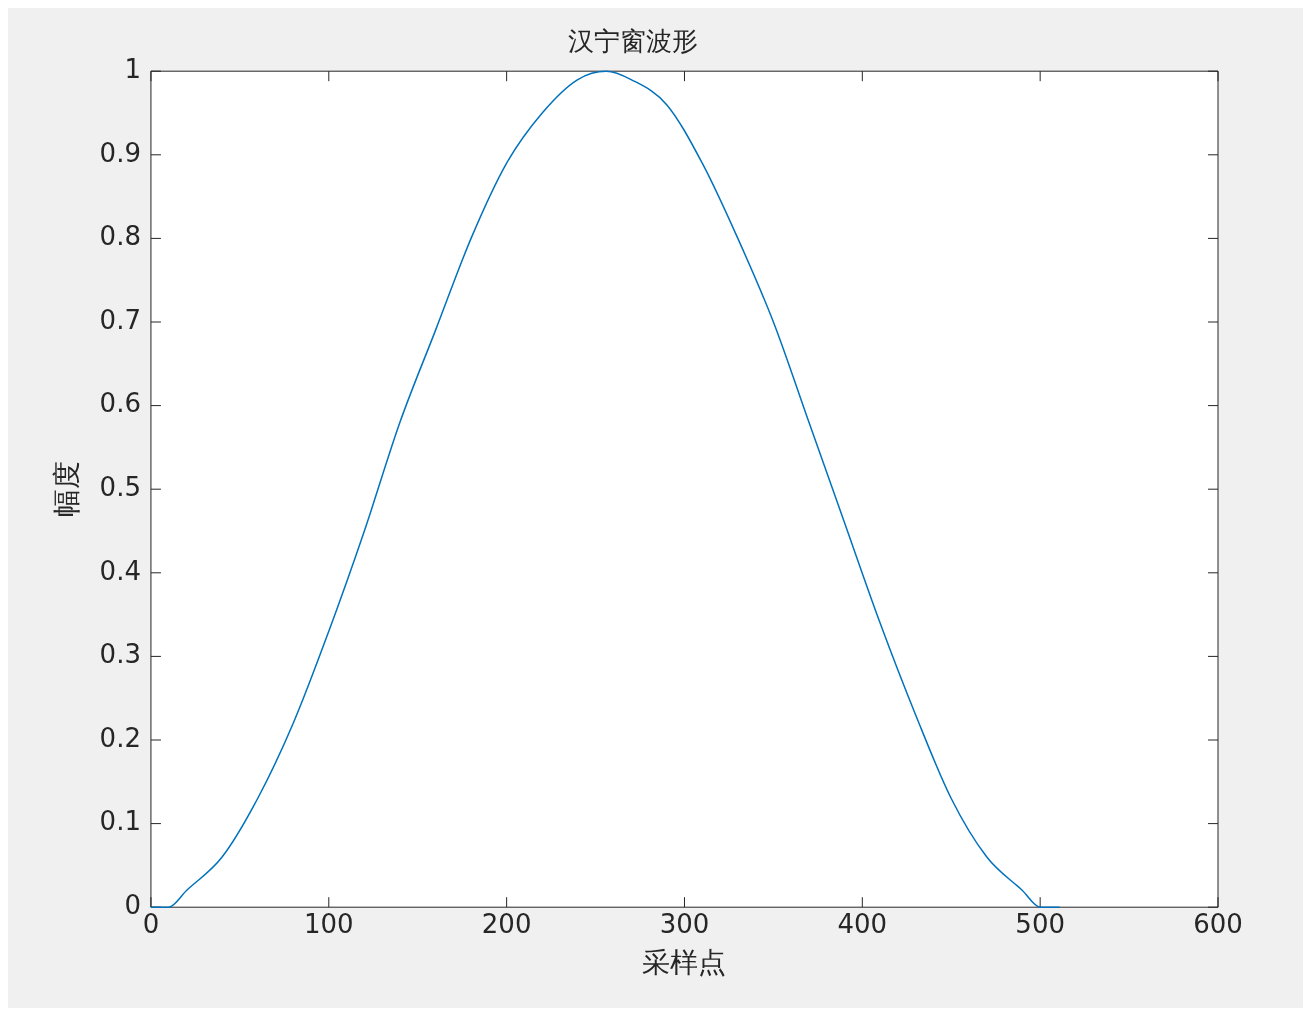  I want to click on x-tick-label: 100, so click(328, 923).